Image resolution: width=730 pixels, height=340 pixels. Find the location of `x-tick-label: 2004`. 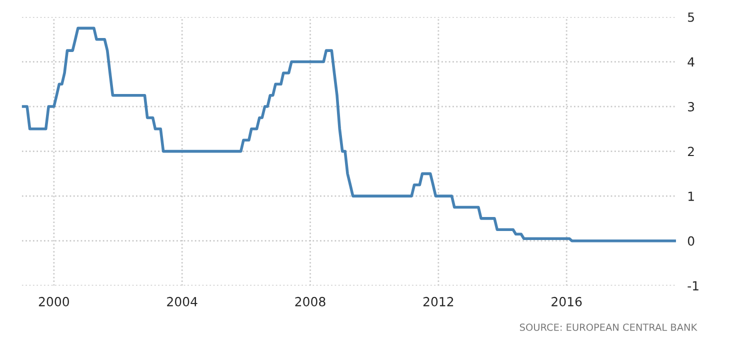

x-tick-label: 2004 is located at coordinates (182, 301).